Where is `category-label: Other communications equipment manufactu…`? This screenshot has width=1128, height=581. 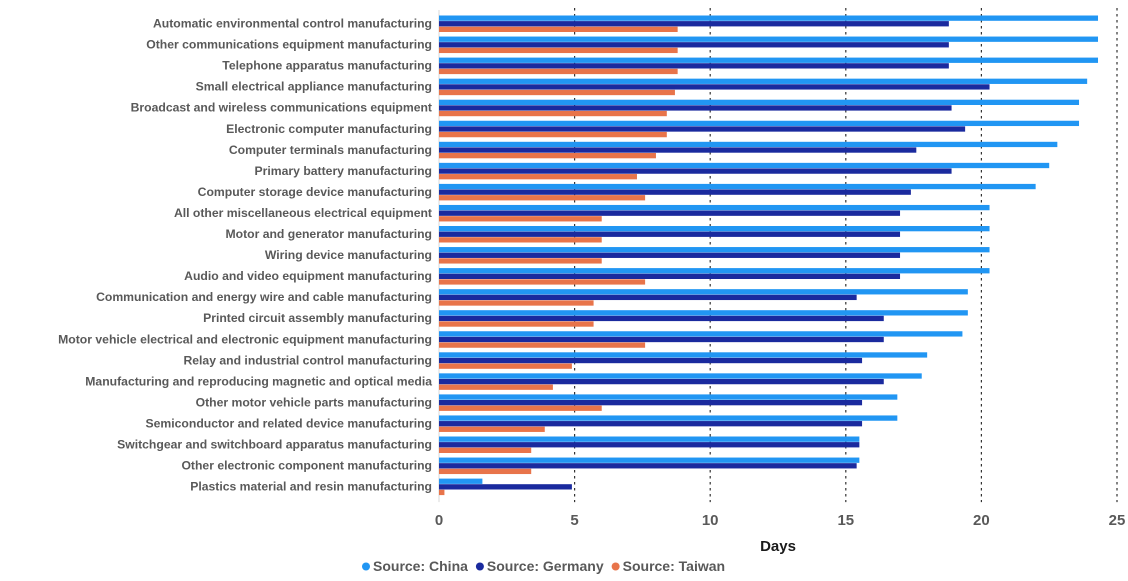 category-label: Other communications equipment manufactu… is located at coordinates (289, 45).